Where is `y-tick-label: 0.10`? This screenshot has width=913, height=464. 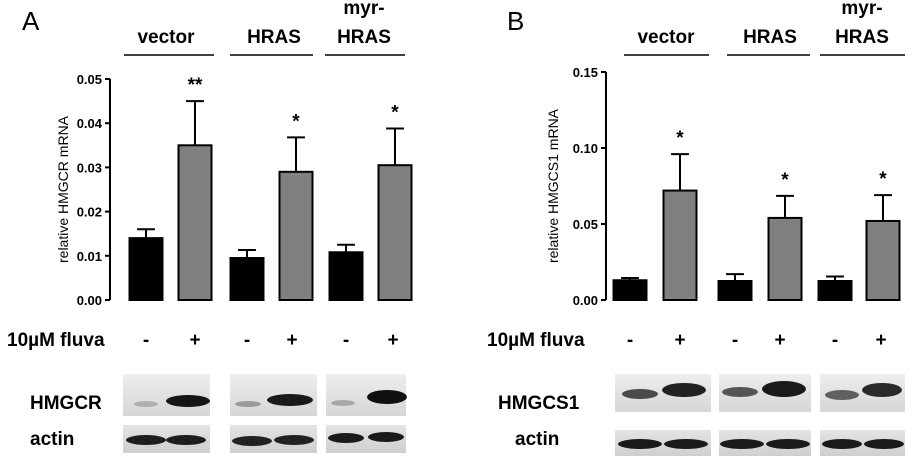
y-tick-label: 0.10 is located at coordinates (585, 148).